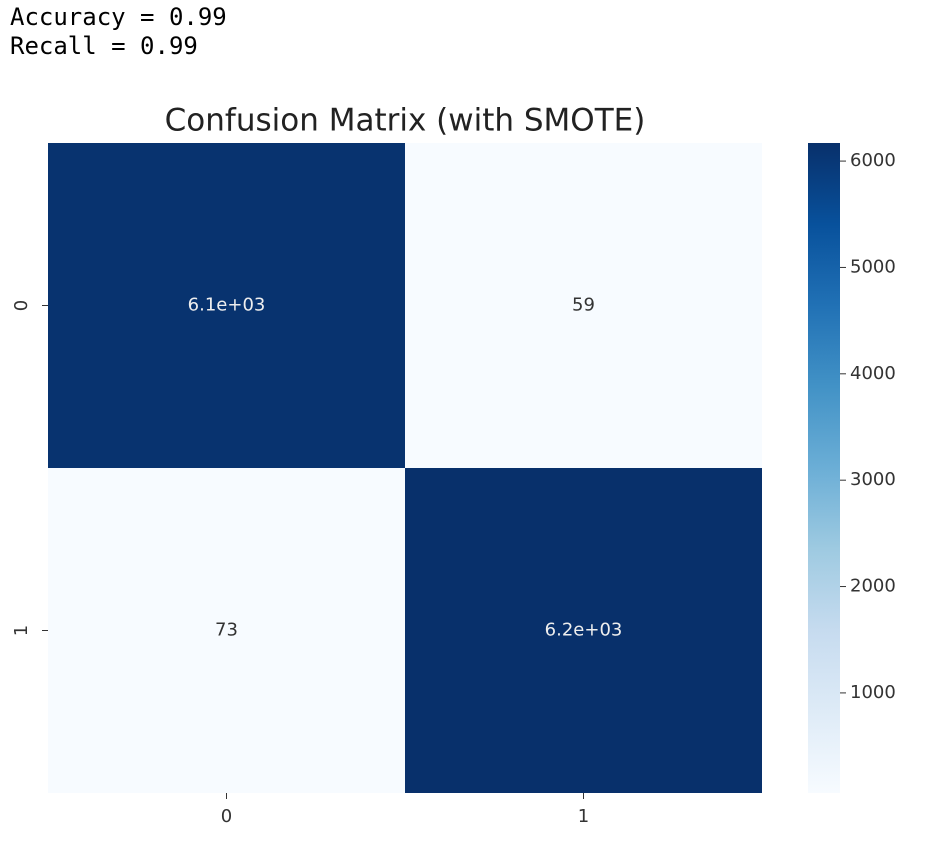 The height and width of the screenshot is (842, 930). I want to click on colorbar, so click(824, 468).